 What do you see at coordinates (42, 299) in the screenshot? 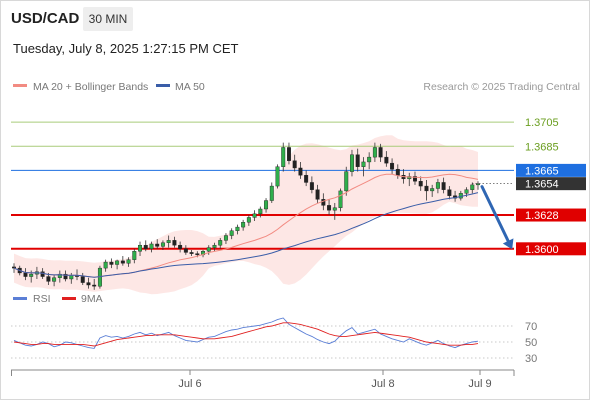
I see `rsi-legend-label: RSI` at bounding box center [42, 299].